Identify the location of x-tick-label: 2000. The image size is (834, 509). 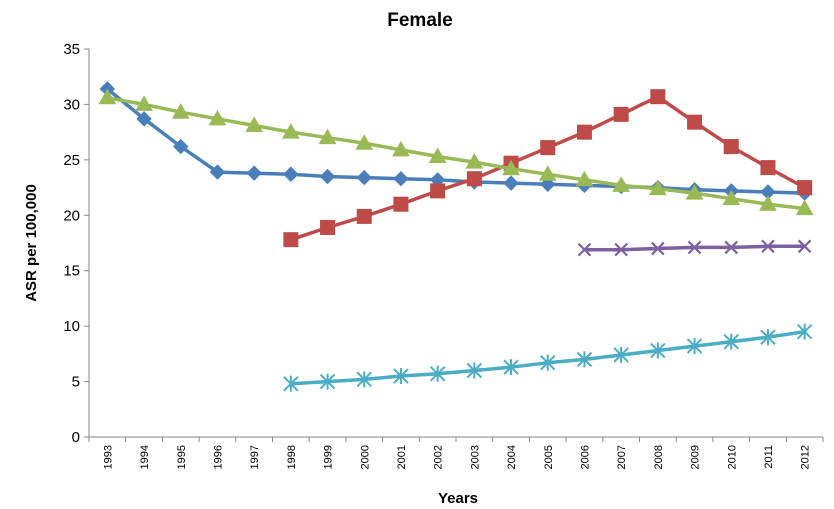
(365, 457).